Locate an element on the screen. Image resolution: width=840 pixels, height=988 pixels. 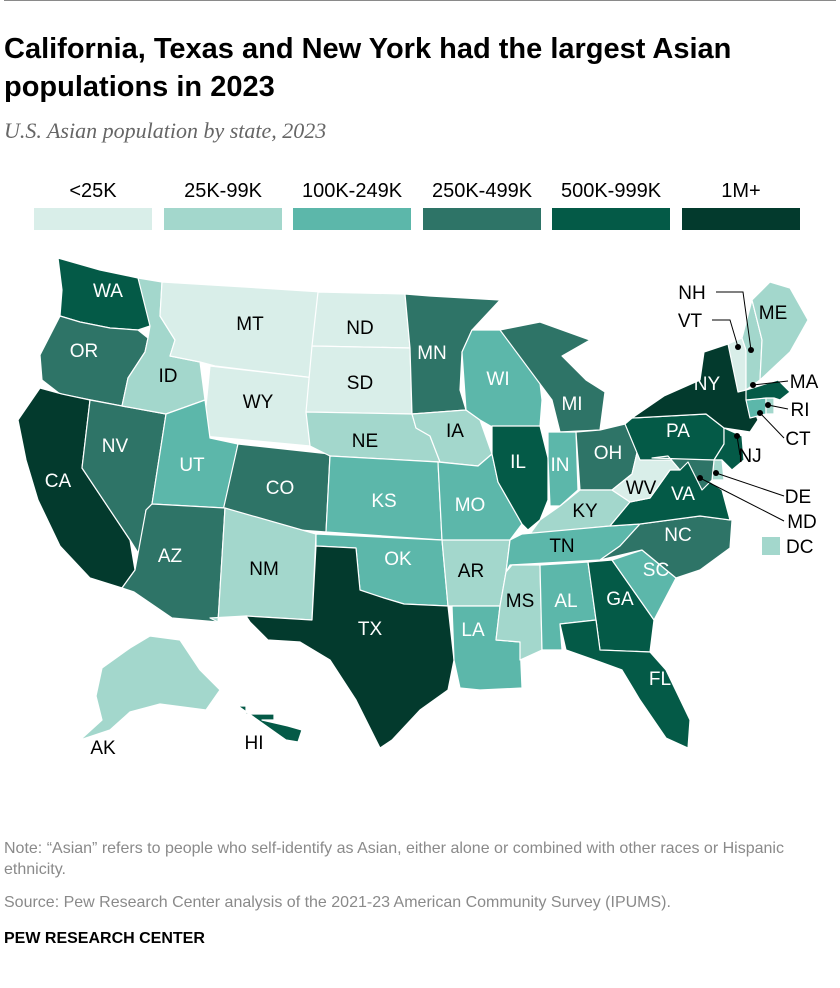
state-label-sd: SD is located at coordinates (360, 383).